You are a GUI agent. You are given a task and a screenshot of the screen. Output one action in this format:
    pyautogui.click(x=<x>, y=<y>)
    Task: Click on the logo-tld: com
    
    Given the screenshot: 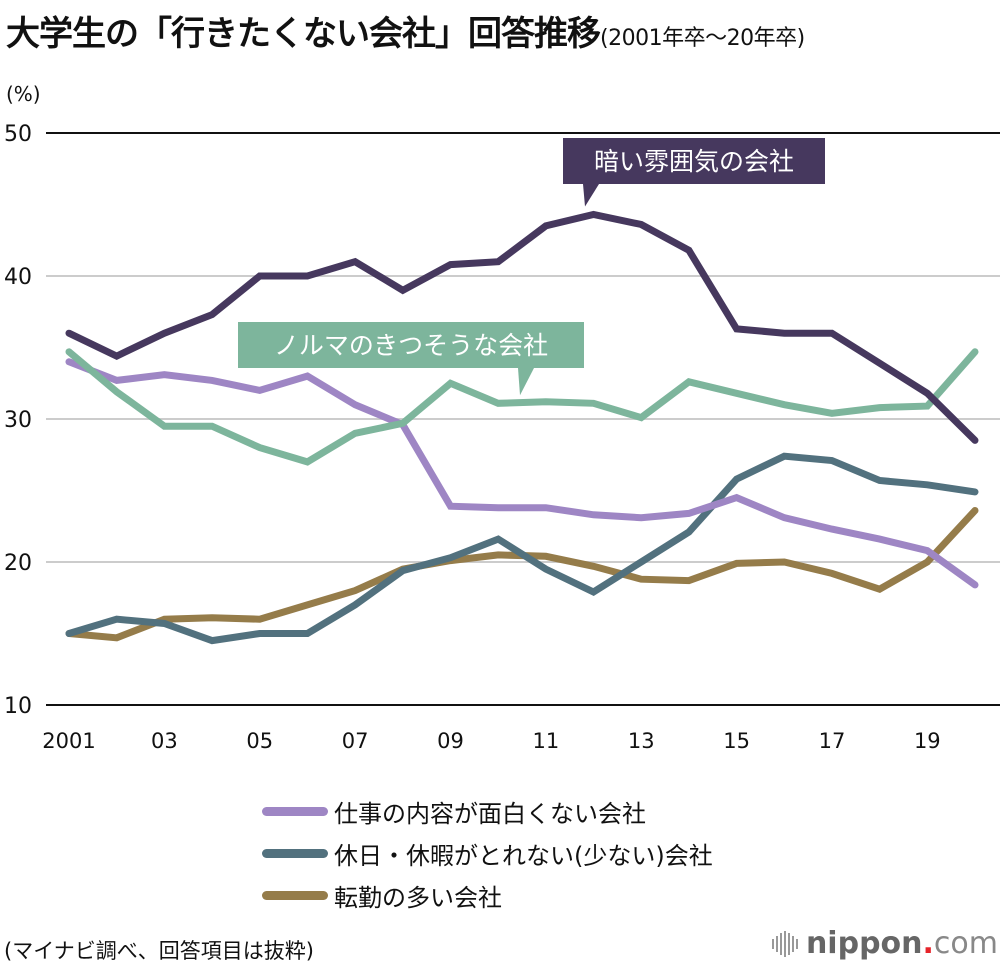 What is the action you would take?
    pyautogui.click(x=965, y=943)
    